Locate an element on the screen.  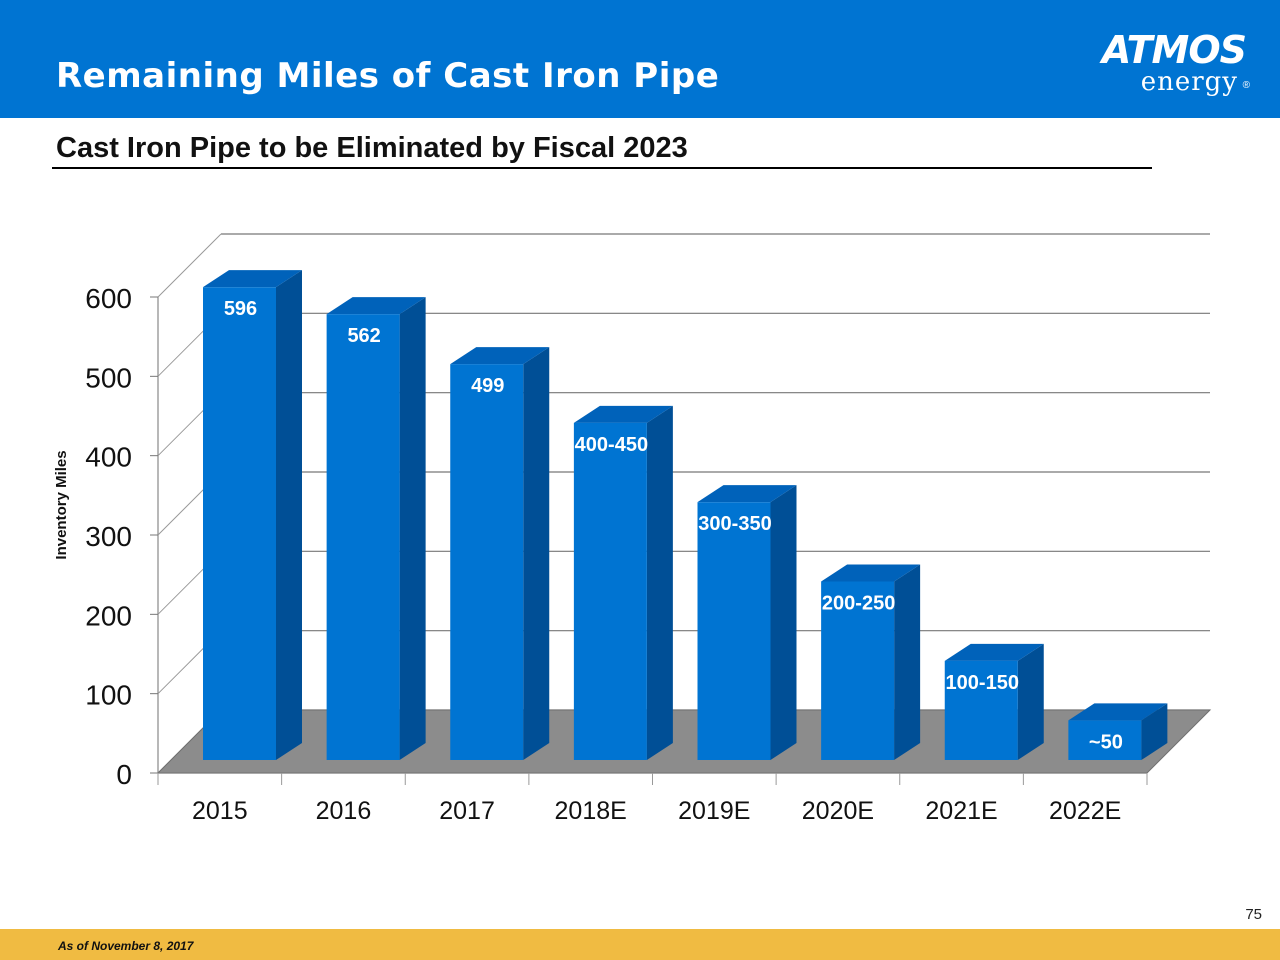
slide-title: Remaining Miles of Cast Iron Pipe is located at coordinates (388, 76).